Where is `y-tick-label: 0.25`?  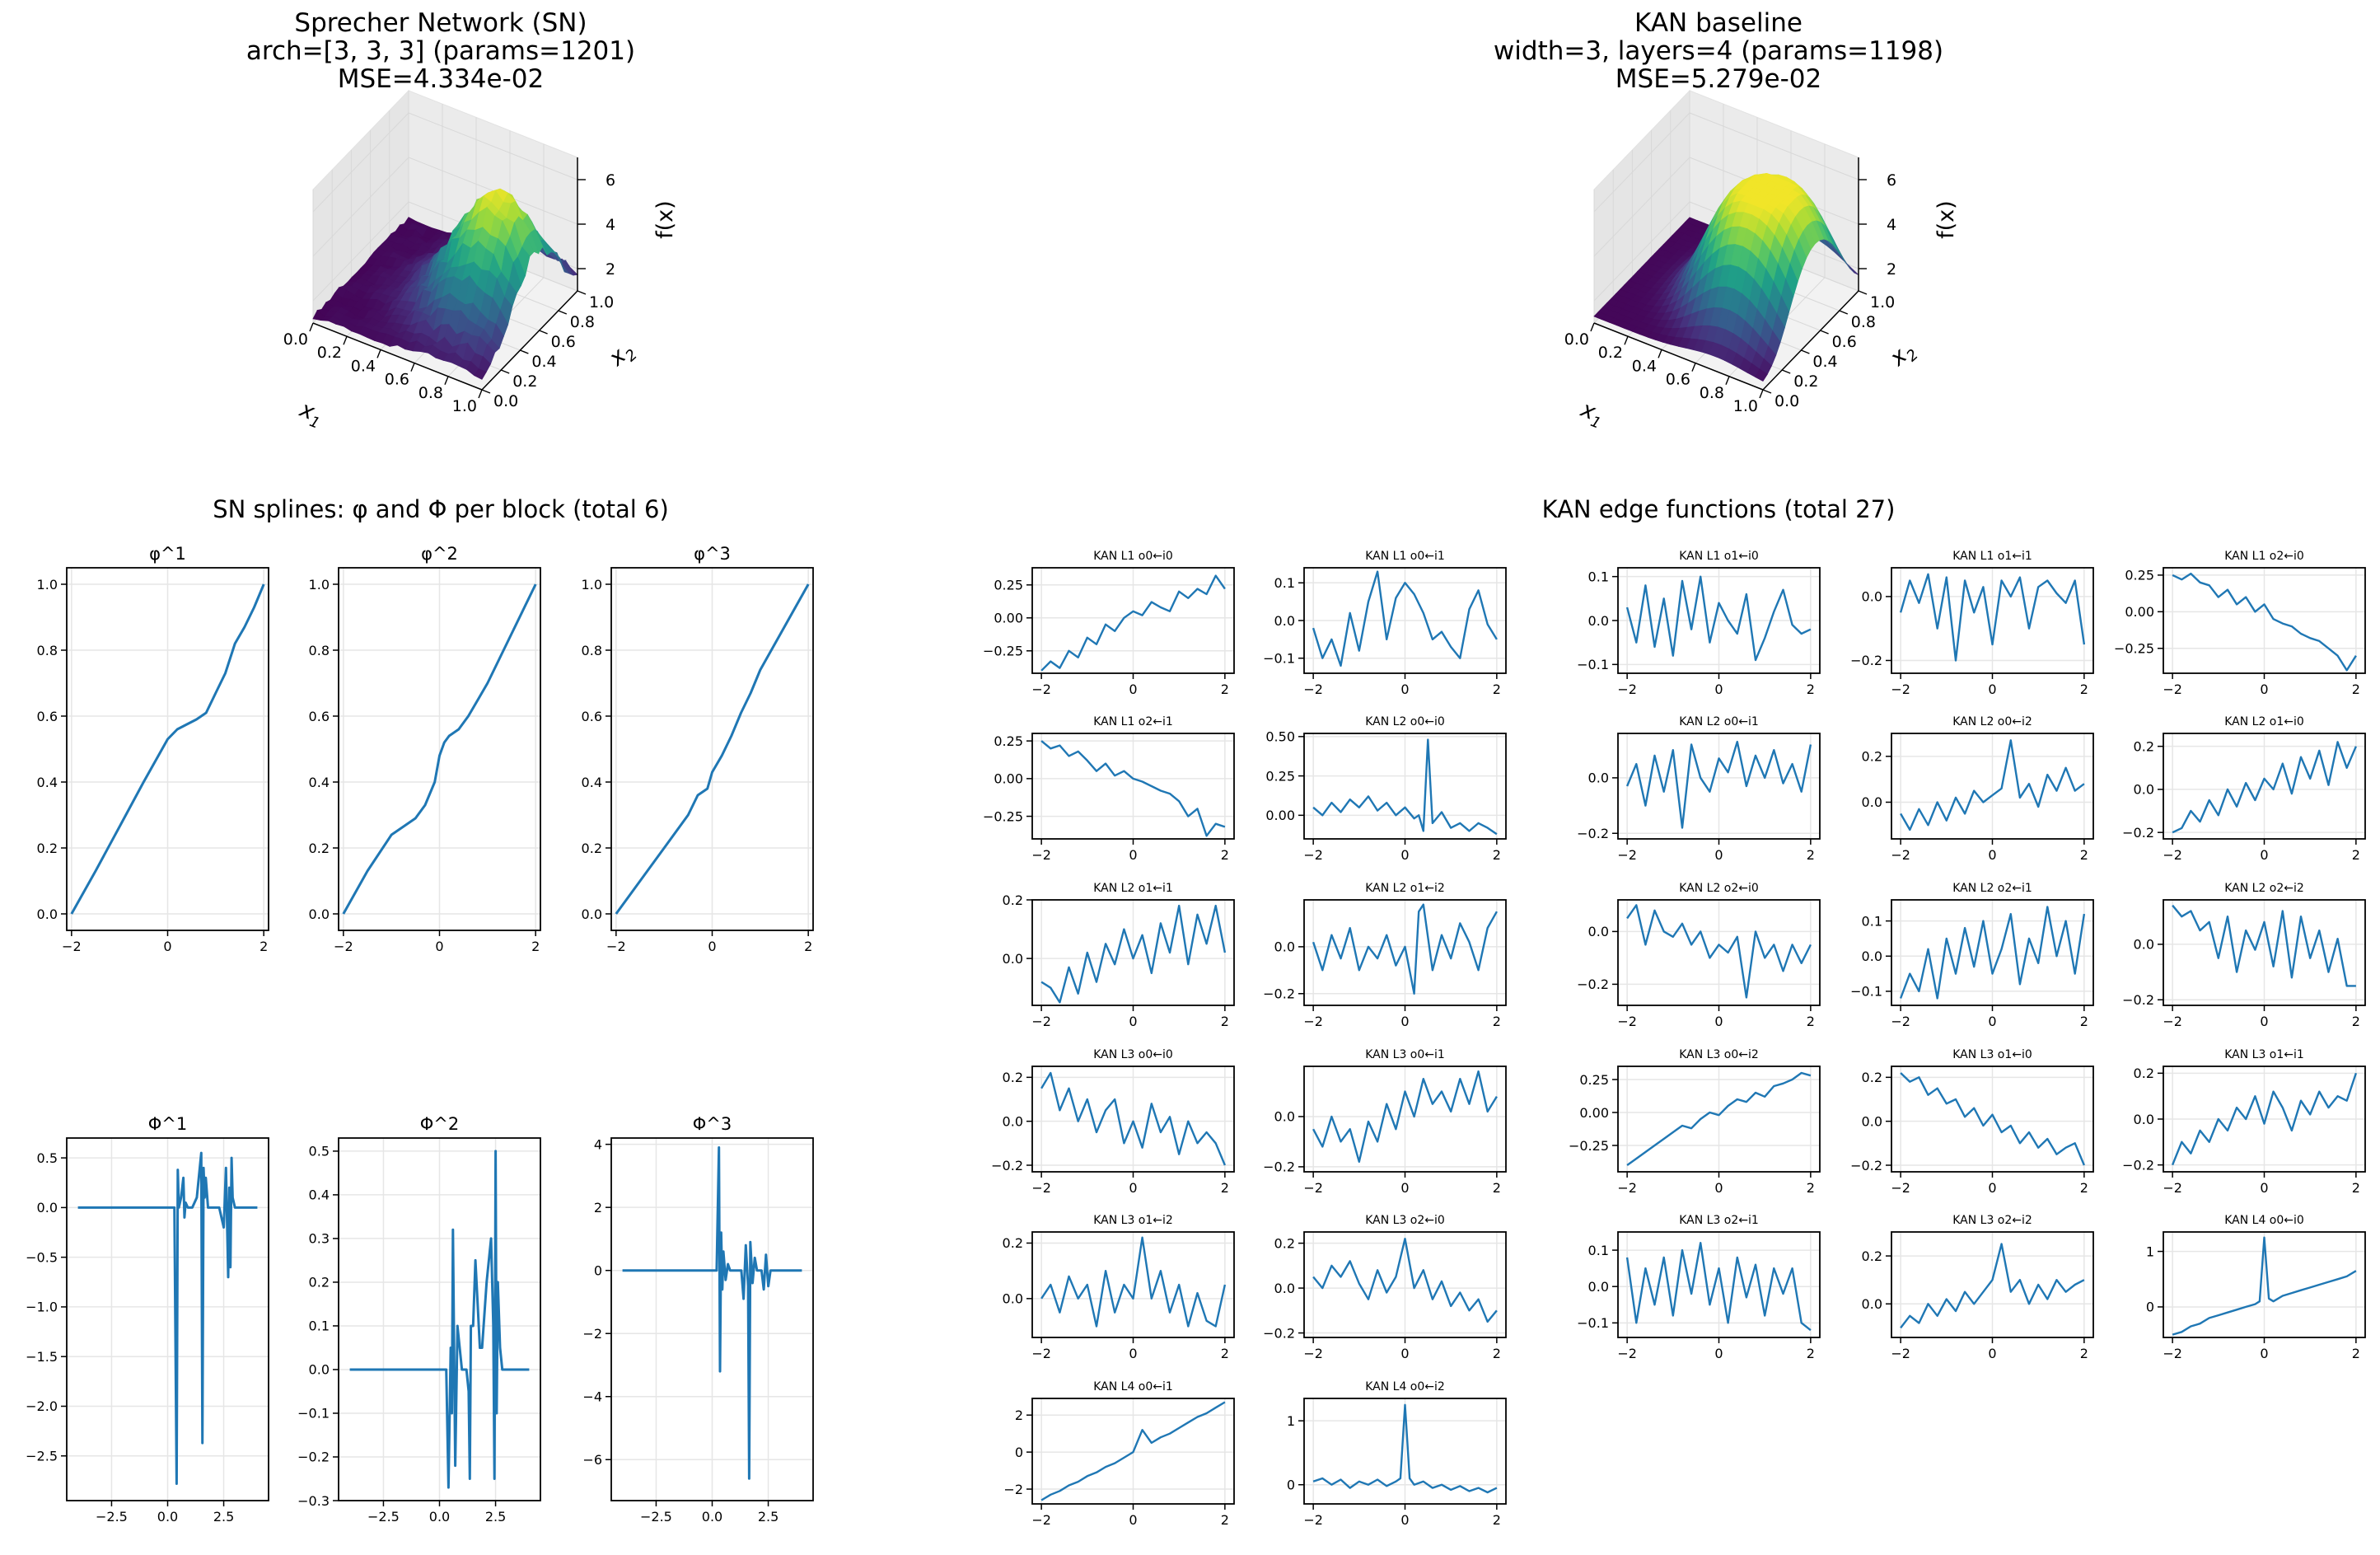
y-tick-label: 0.25 is located at coordinates (1008, 741).